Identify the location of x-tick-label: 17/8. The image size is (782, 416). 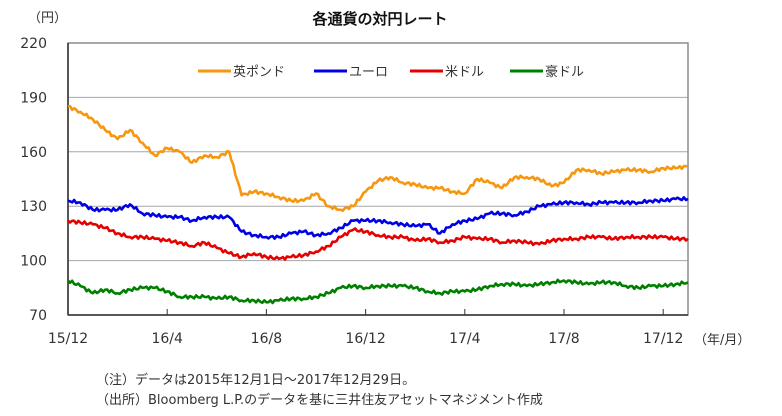
(563, 339).